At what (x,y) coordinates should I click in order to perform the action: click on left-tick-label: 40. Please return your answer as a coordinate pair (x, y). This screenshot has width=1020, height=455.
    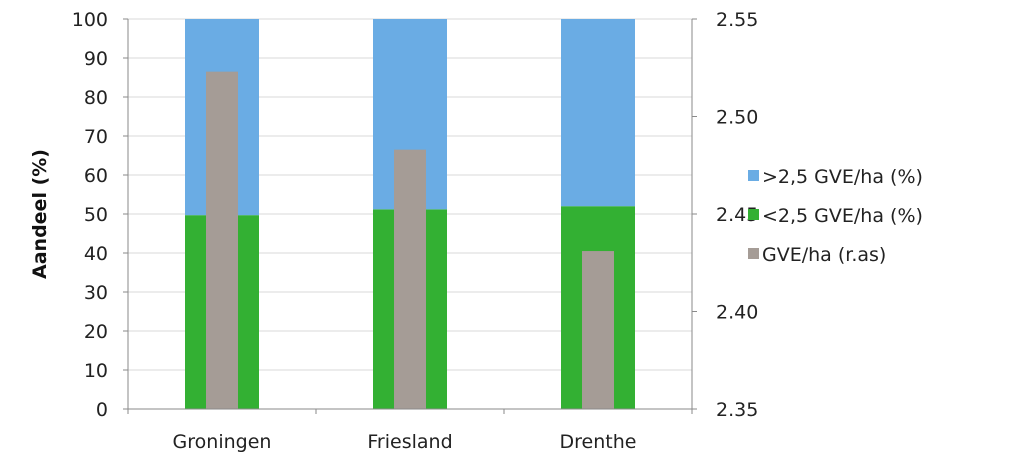
    Looking at the image, I should click on (96, 254).